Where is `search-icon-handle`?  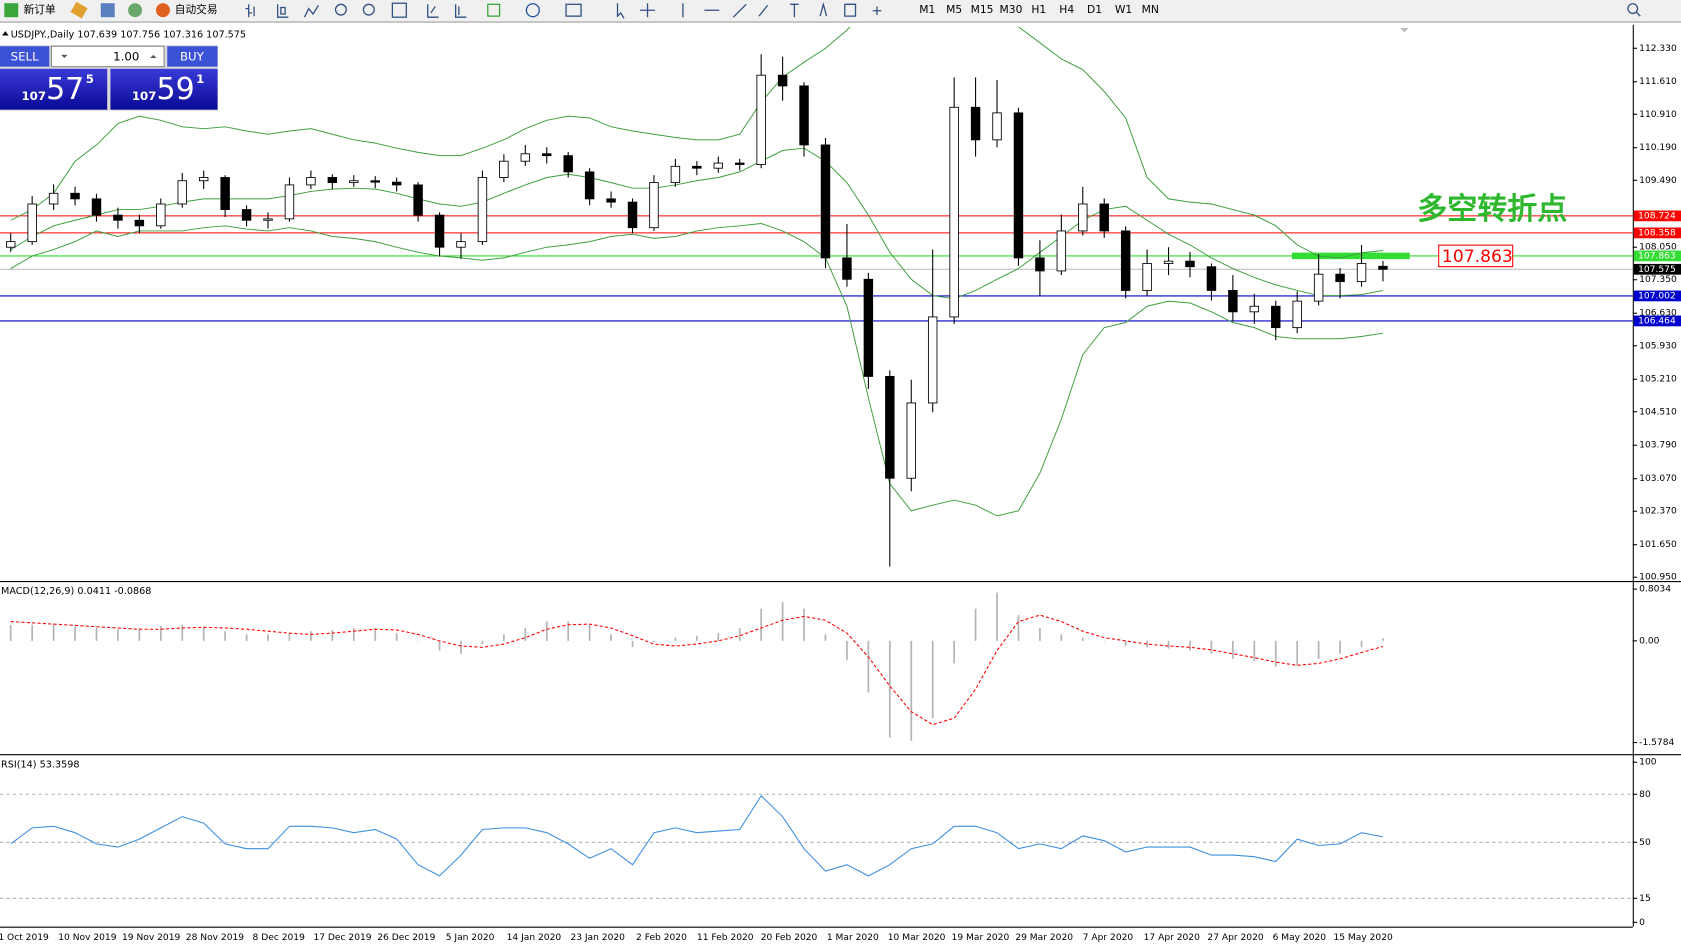 search-icon-handle is located at coordinates (1638, 14).